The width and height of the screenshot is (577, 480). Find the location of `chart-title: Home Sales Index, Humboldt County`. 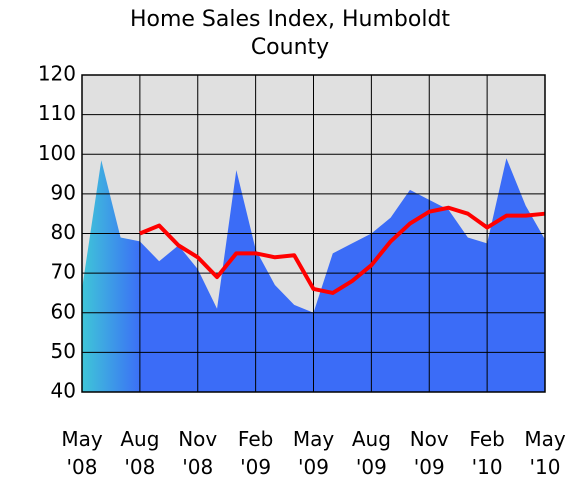

chart-title: Home Sales Index, Humboldt County is located at coordinates (290, 33).